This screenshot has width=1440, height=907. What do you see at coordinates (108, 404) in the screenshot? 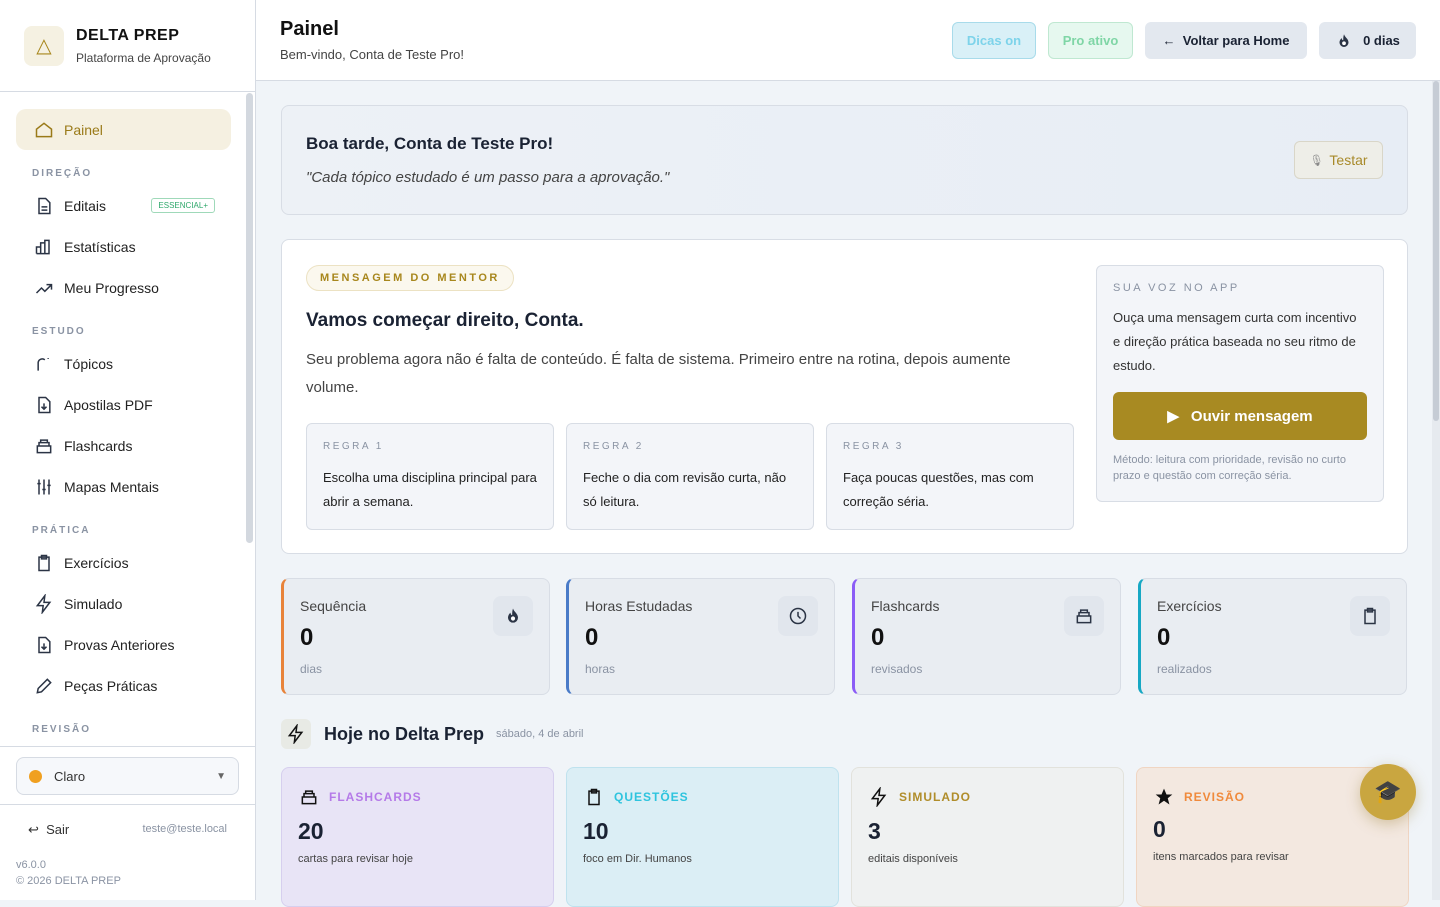
I see `sidebar-item-label: Apostilas PDF` at bounding box center [108, 404].